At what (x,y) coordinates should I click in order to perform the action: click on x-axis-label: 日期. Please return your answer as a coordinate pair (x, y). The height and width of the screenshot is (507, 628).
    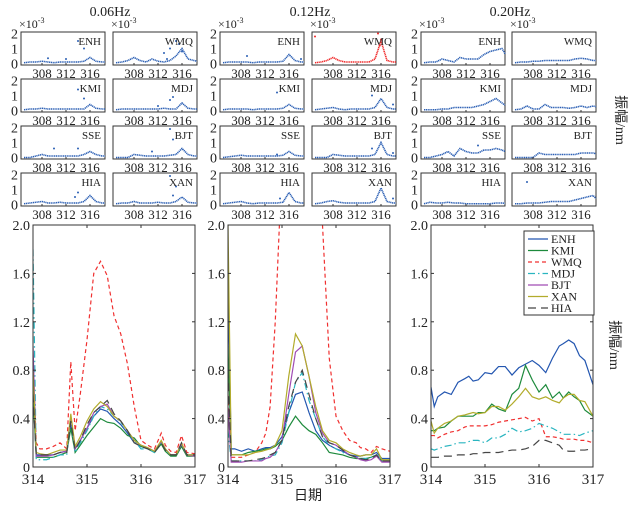
    Looking at the image, I should click on (308, 496).